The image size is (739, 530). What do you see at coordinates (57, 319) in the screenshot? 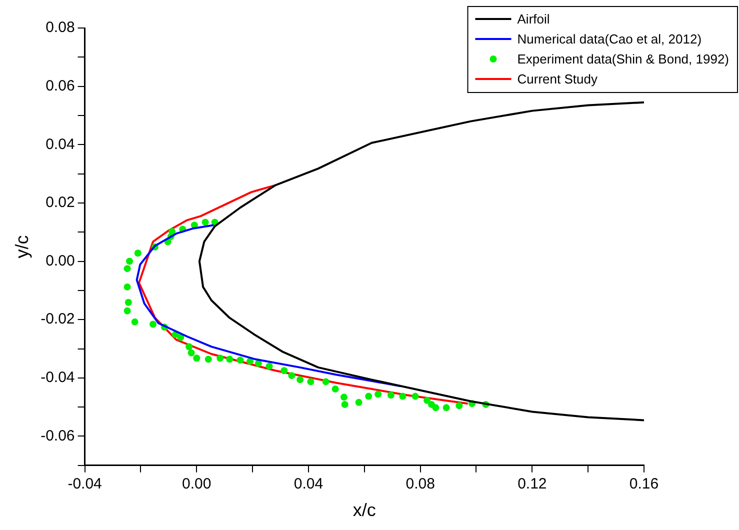
I see `y-tick-label: -0.02` at bounding box center [57, 319].